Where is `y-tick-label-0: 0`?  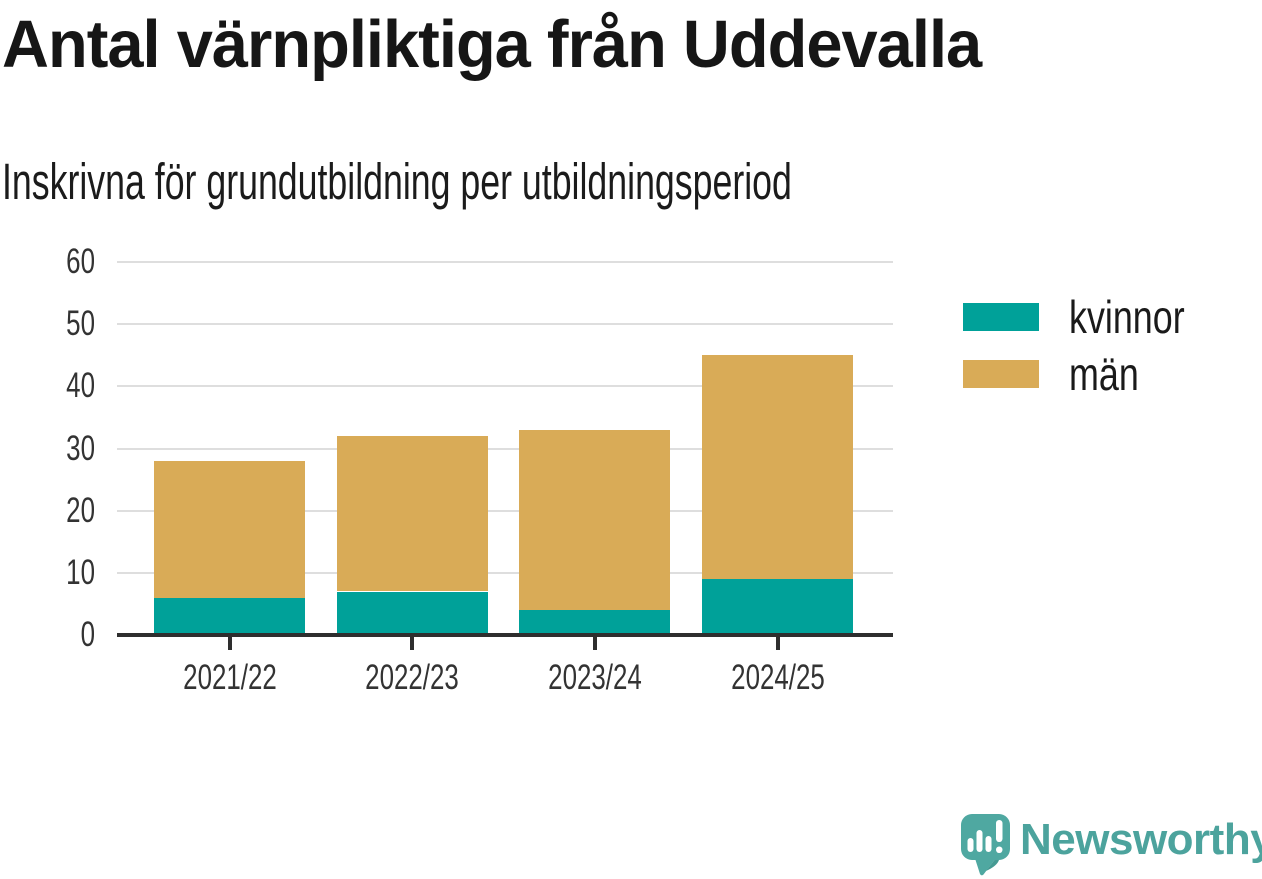
y-tick-label-0: 0 is located at coordinates (87, 634).